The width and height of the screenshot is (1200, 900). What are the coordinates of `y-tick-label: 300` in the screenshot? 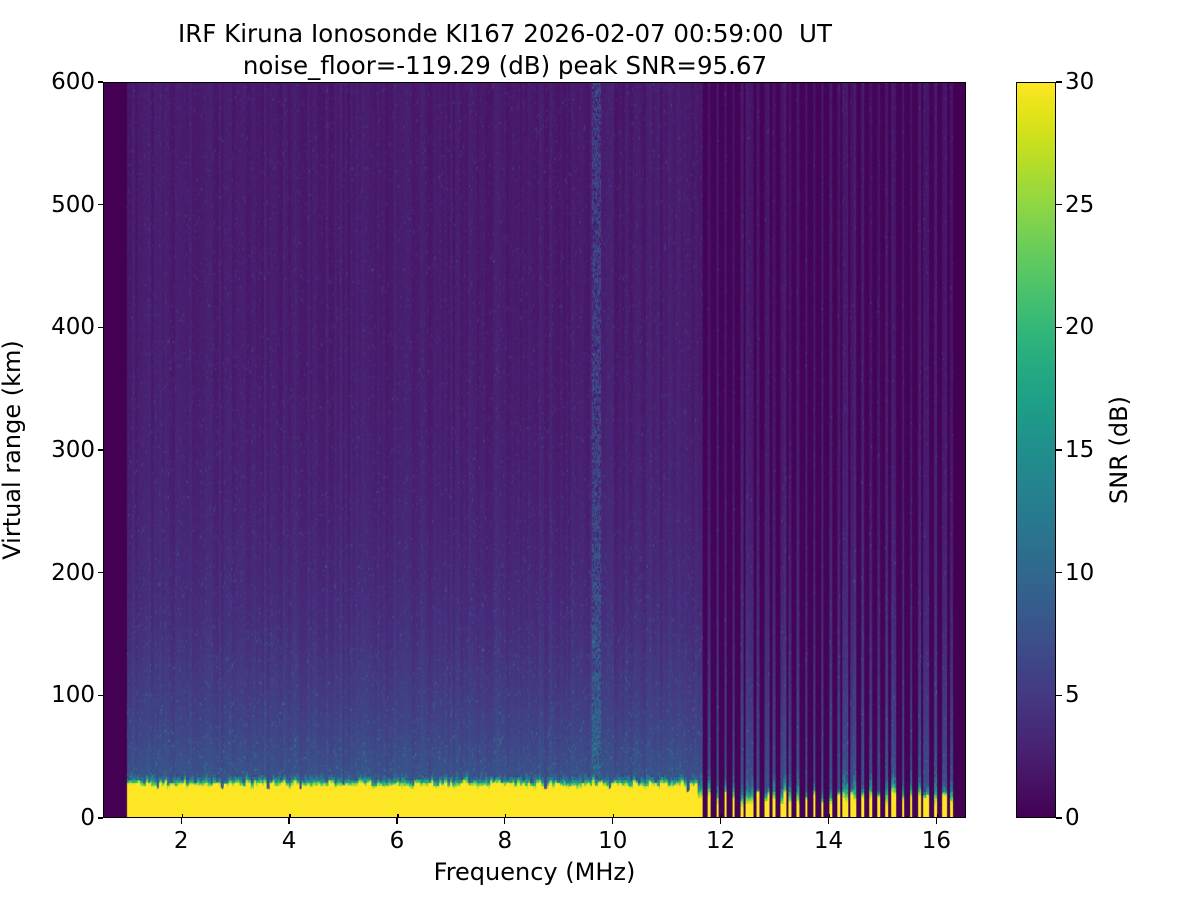 It's located at (73, 450).